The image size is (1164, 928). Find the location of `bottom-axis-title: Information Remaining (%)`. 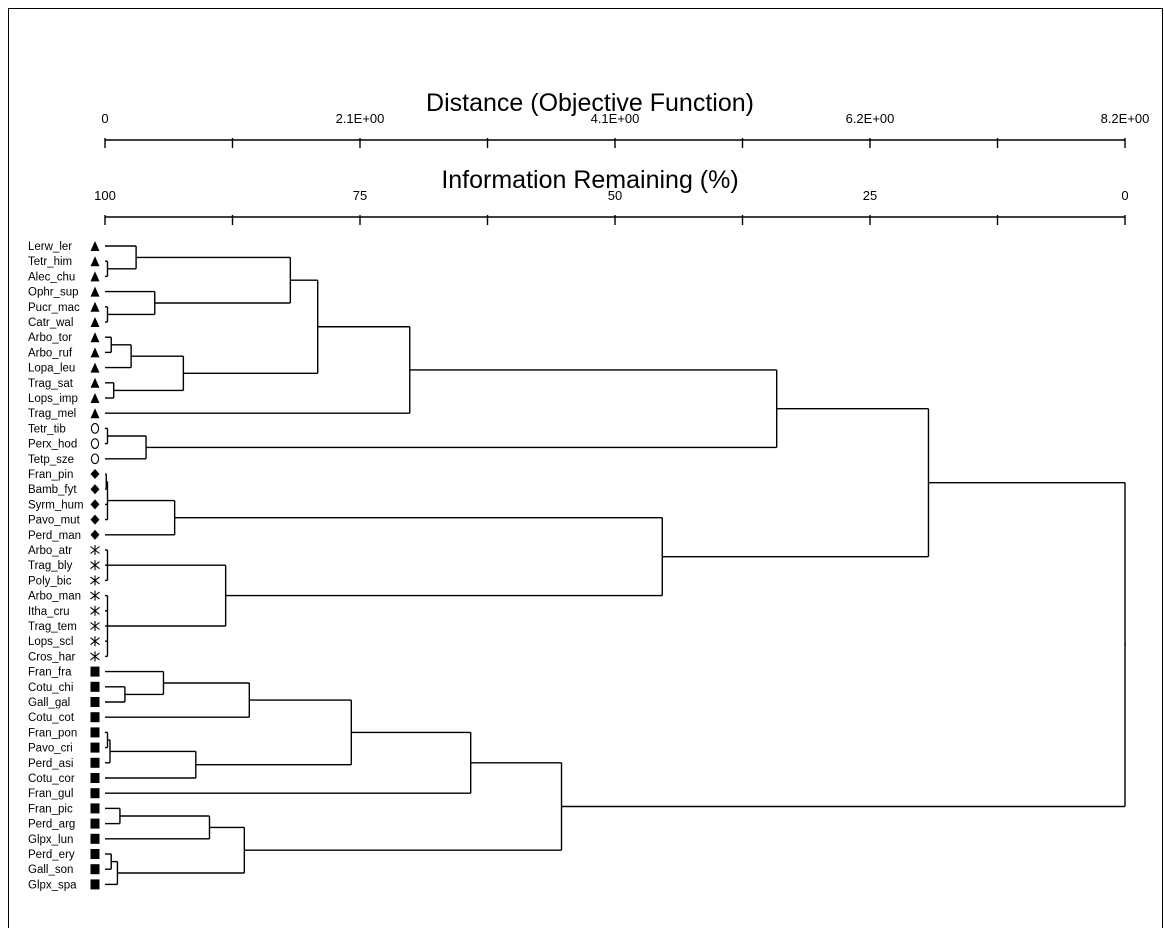

bottom-axis-title: Information Remaining (%) is located at coordinates (589, 180).